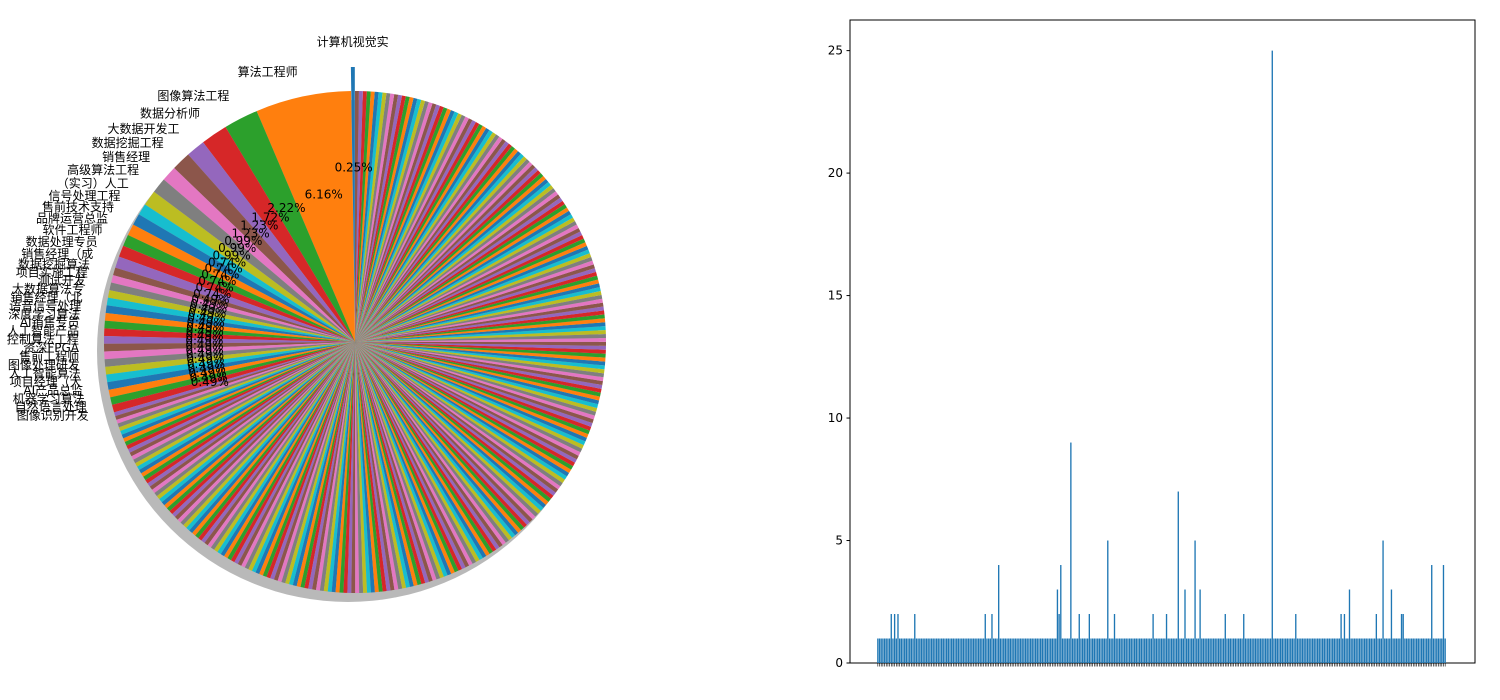 The image size is (1500, 700). I want to click on pie-slice-percent: 6.16%, so click(324, 195).